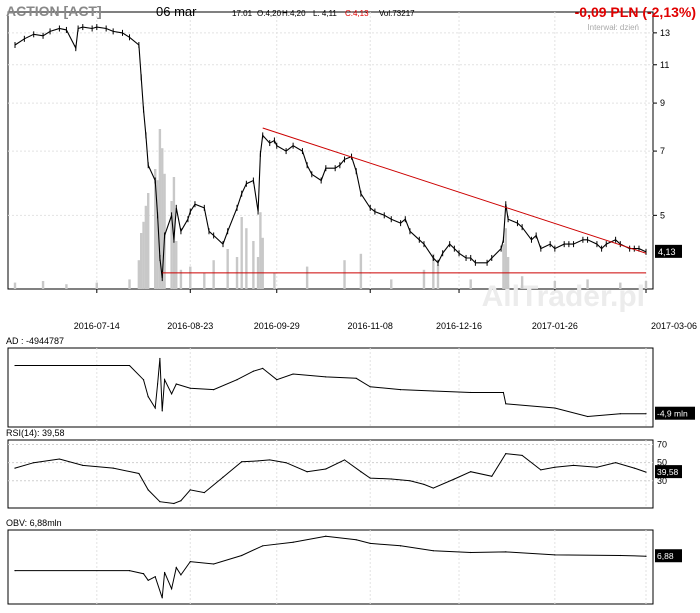  I want to click on y-tick-label: 7, so click(662, 151).